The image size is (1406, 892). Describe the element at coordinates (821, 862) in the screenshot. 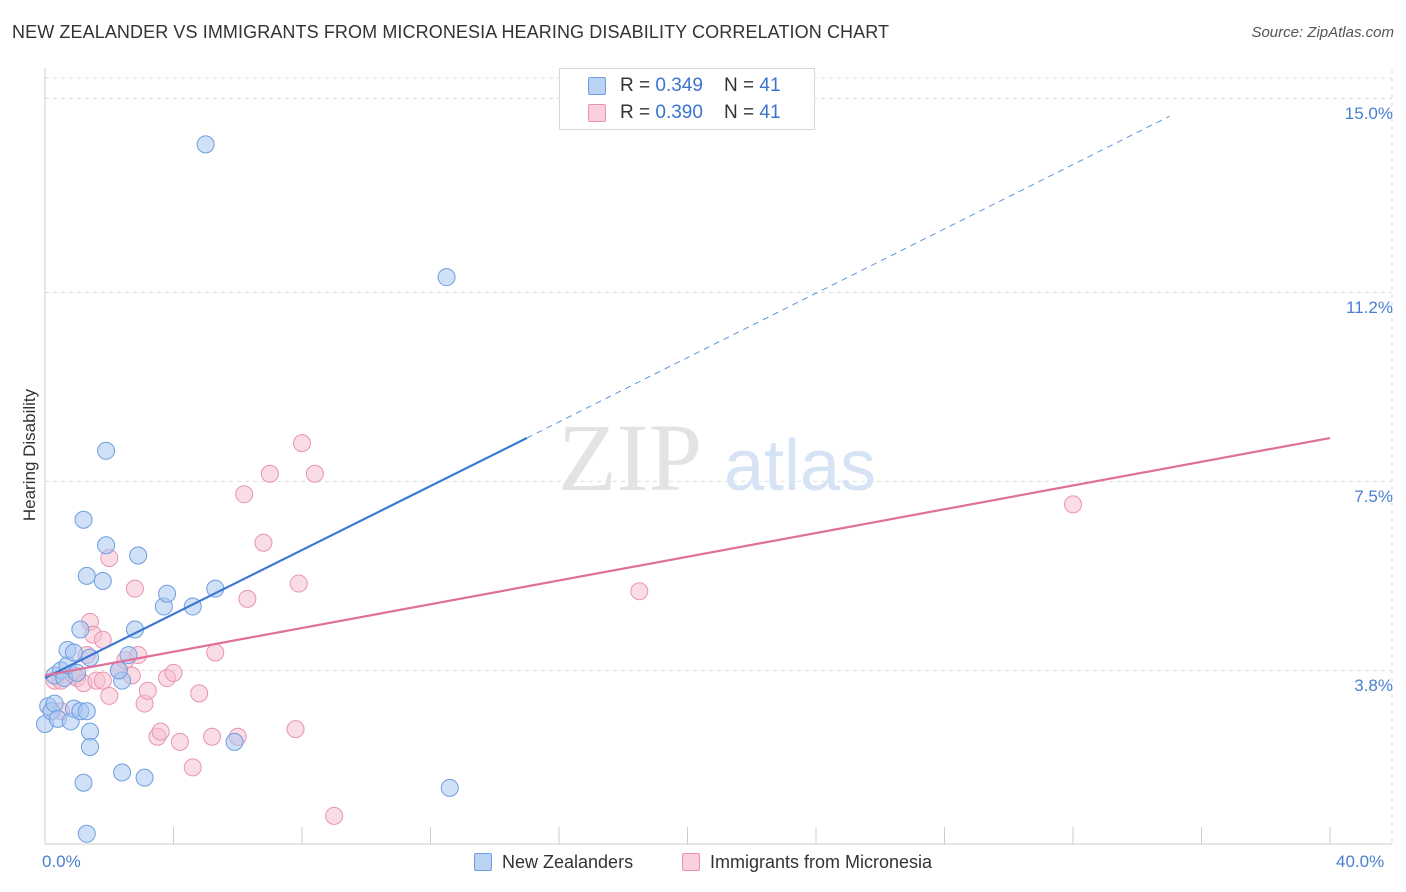

I see `legend-label: Immigrants from Micronesia` at that location.